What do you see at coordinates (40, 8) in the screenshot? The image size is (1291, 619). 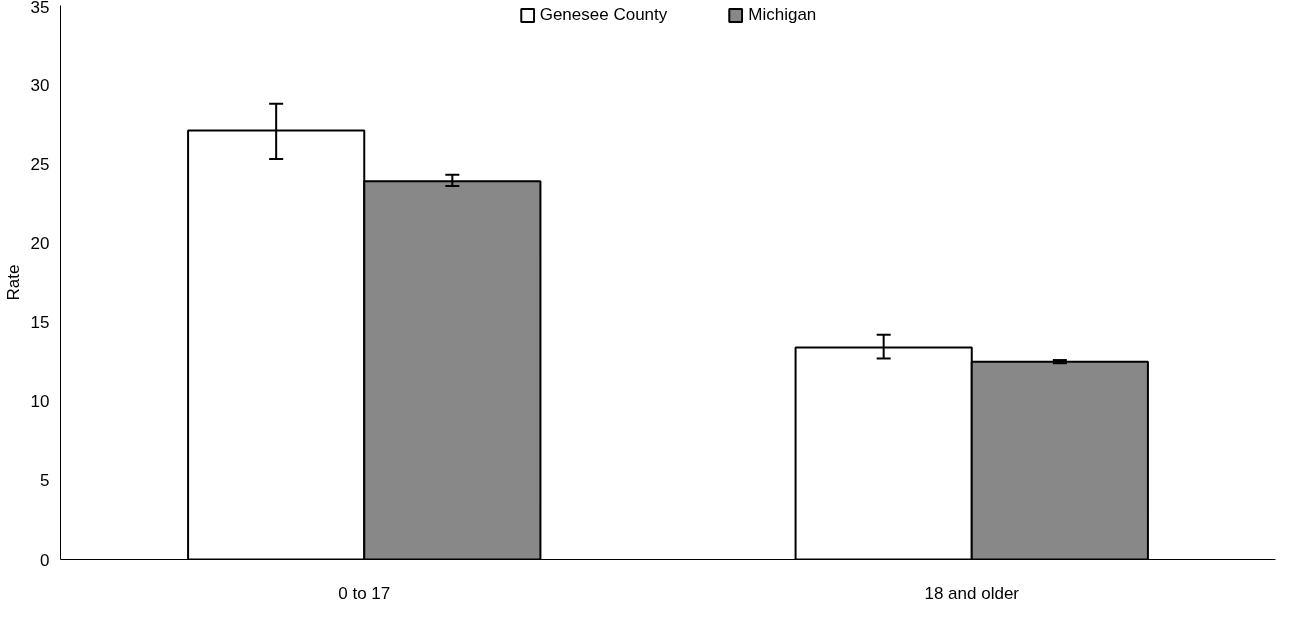 I see `y-tick-label: 35` at bounding box center [40, 8].